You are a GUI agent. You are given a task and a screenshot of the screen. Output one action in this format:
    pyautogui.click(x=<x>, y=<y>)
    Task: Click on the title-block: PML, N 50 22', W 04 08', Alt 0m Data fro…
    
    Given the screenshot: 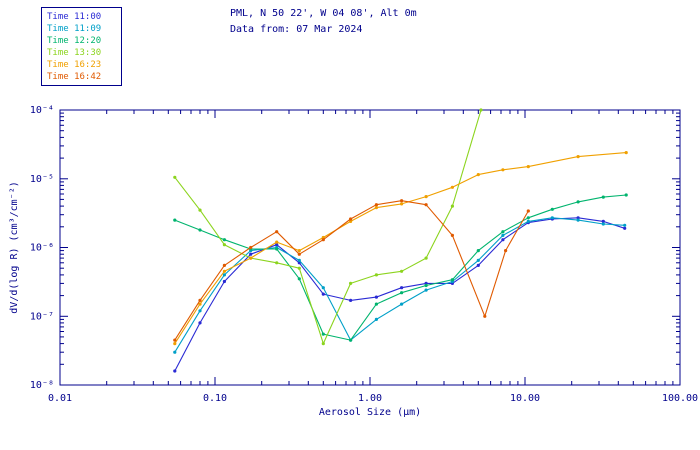 What is the action you would take?
    pyautogui.click(x=323, y=22)
    